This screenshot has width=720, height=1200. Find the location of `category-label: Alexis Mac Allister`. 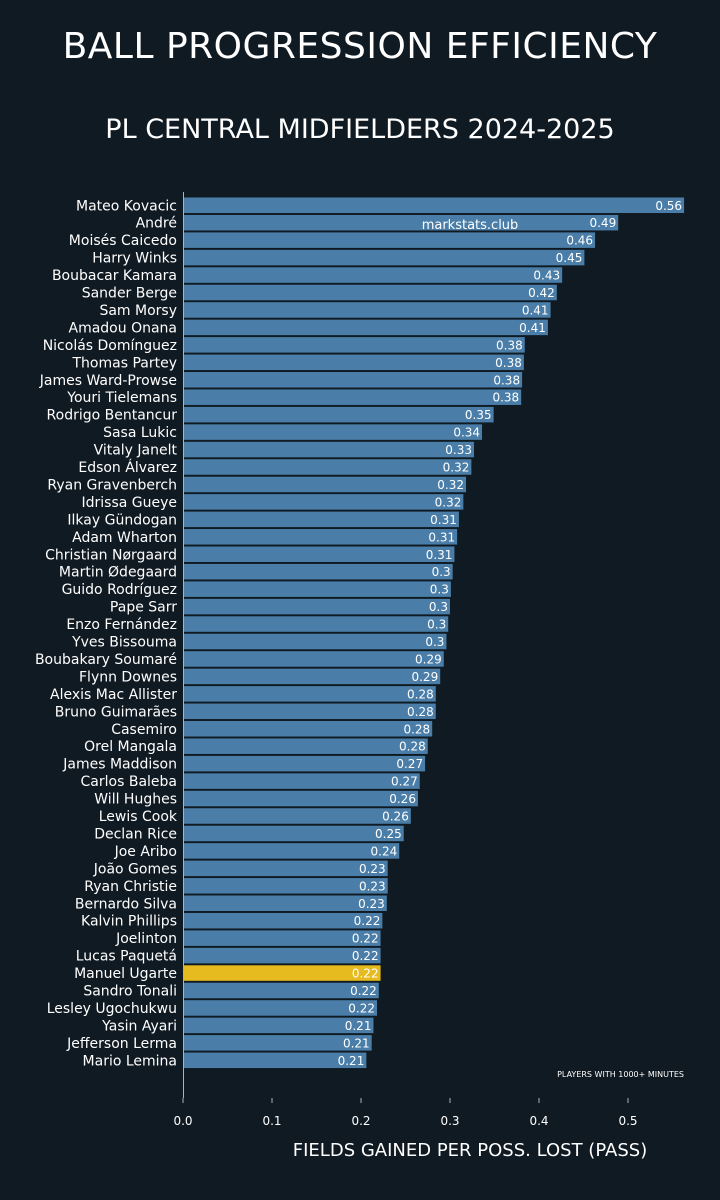

category-label: Alexis Mac Allister is located at coordinates (113, 695).